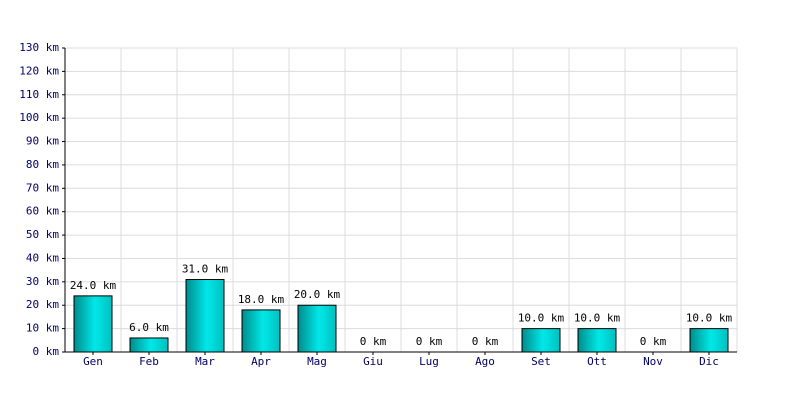  What do you see at coordinates (42, 187) in the screenshot?
I see `y-tick-label: 70 km` at bounding box center [42, 187].